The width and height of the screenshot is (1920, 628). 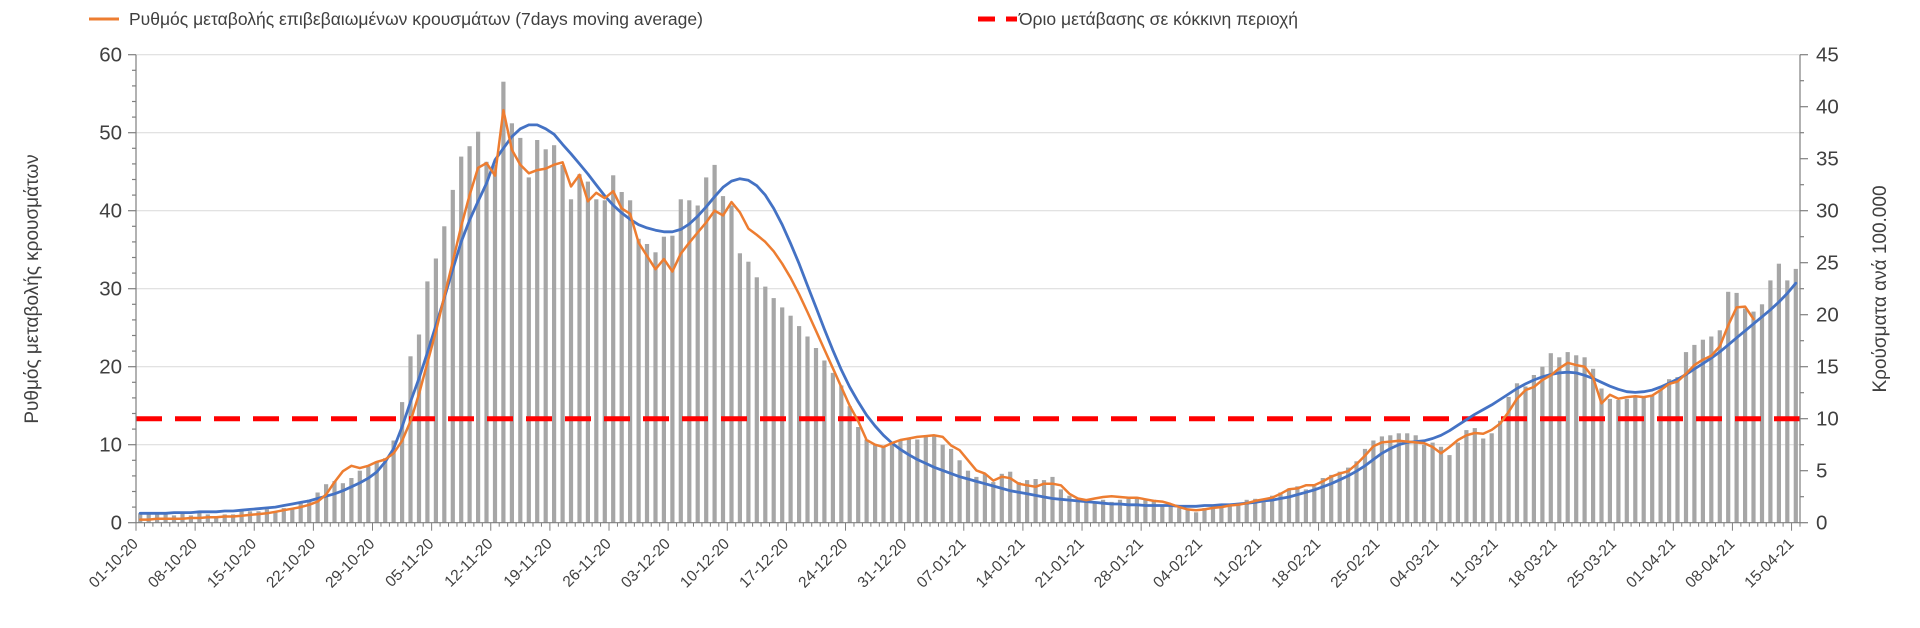 I want to click on left-axis-tick-label: 20, so click(x=110, y=367).